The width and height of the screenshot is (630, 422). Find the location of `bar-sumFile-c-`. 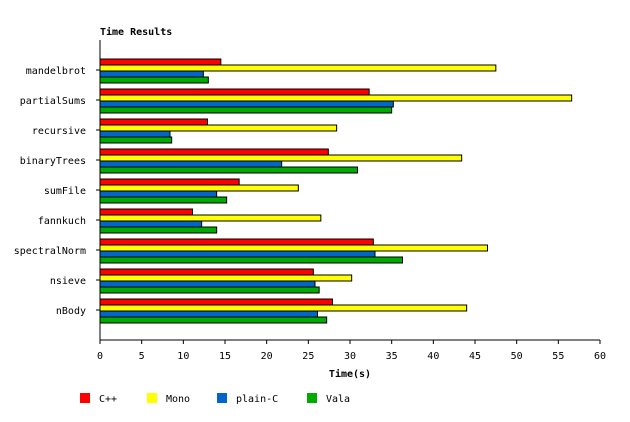

bar-sumFile-c- is located at coordinates (169, 182).